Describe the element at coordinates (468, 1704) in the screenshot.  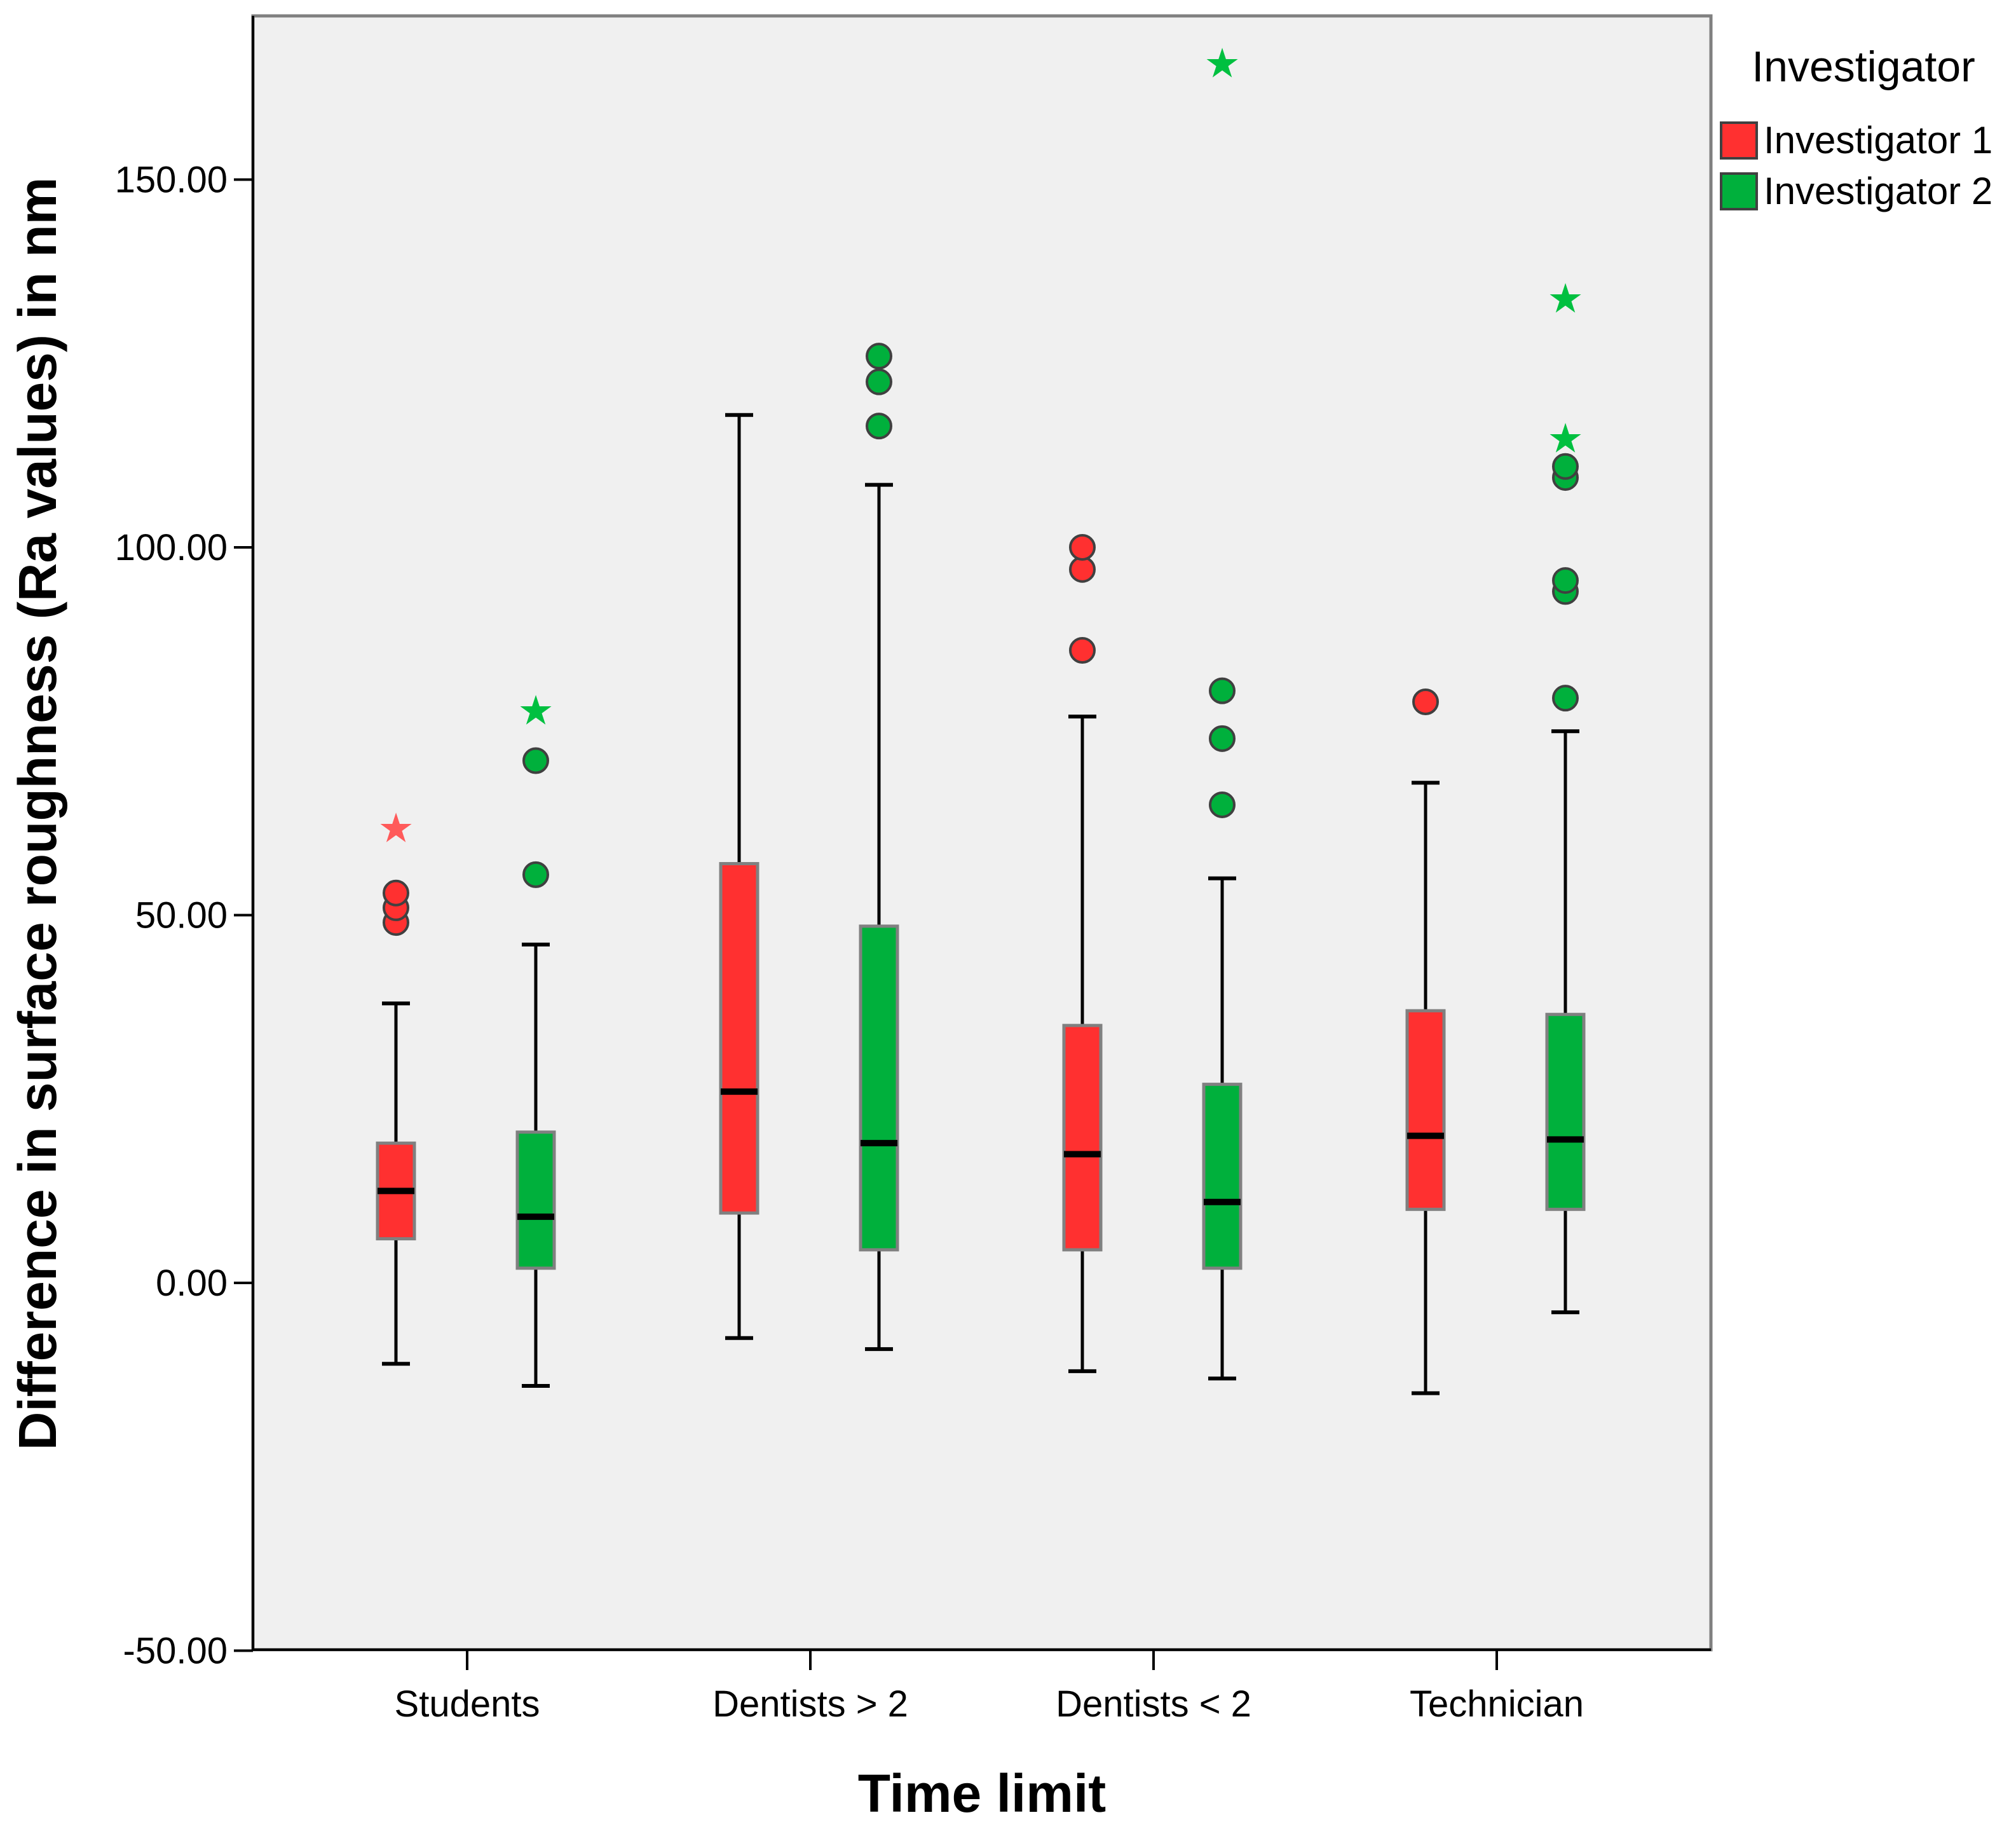
I see `x-tick-label: Students` at that location.